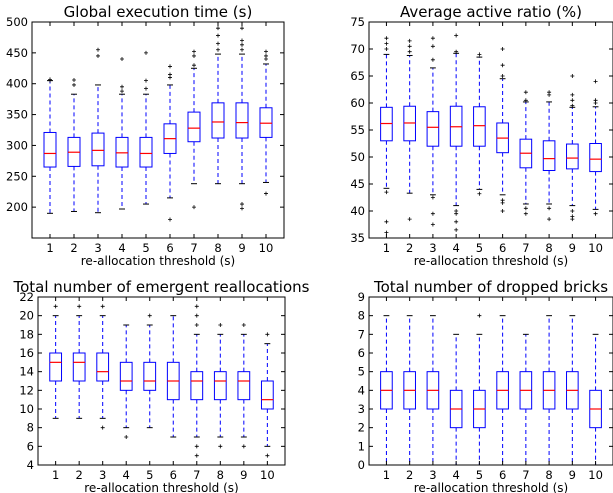  What do you see at coordinates (158, 261) in the screenshot?
I see `execution-time-xlabel: re-allocation threshold (s)` at bounding box center [158, 261].